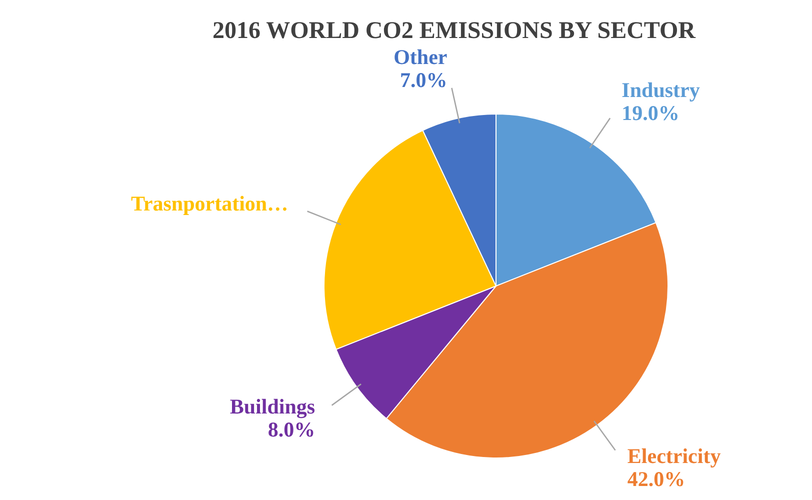  What do you see at coordinates (656, 478) in the screenshot?
I see `data-label: 42.0%` at bounding box center [656, 478].